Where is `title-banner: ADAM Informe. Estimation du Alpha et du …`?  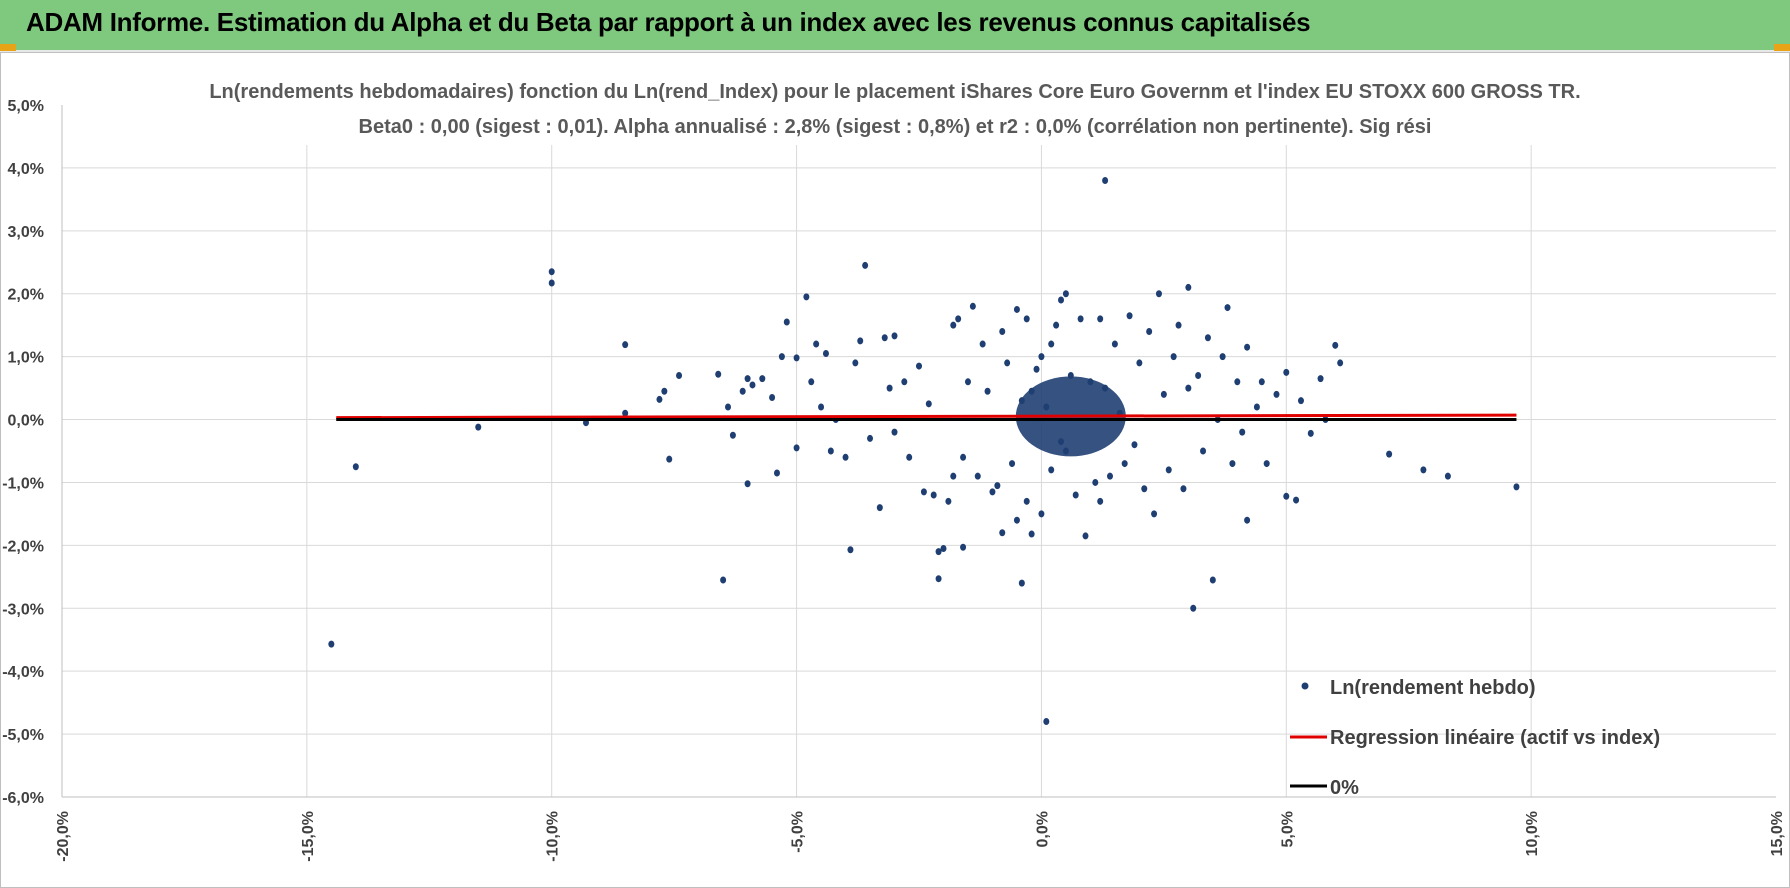 title-banner: ADAM Informe. Estimation du Alpha et du … is located at coordinates (895, 26).